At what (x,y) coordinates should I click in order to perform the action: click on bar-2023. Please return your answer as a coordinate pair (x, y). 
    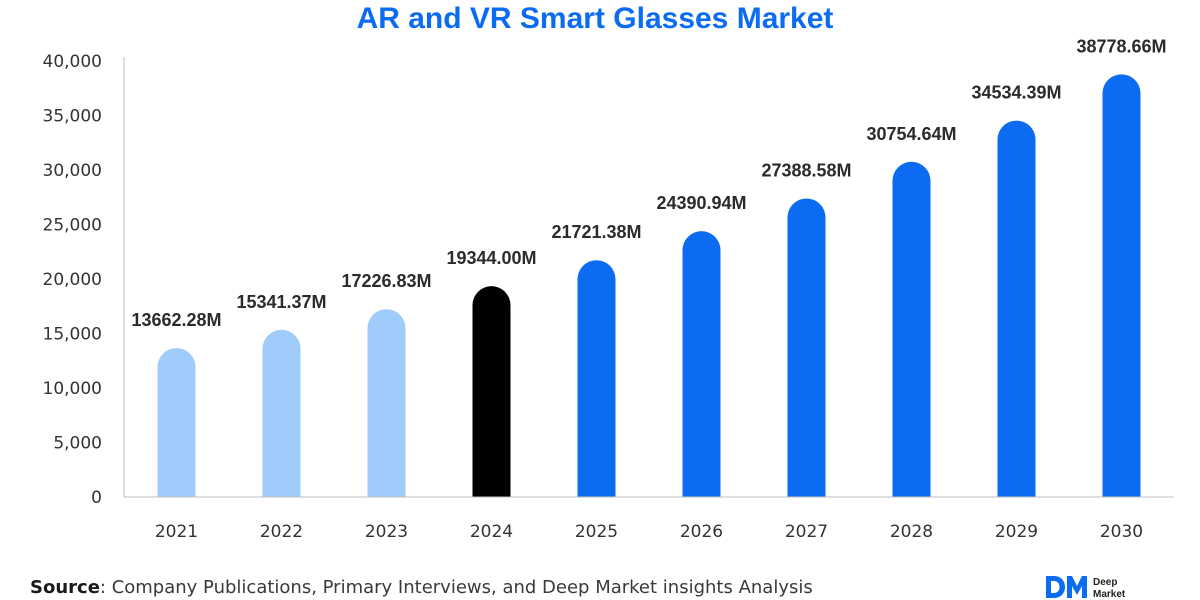
    Looking at the image, I should click on (386, 403).